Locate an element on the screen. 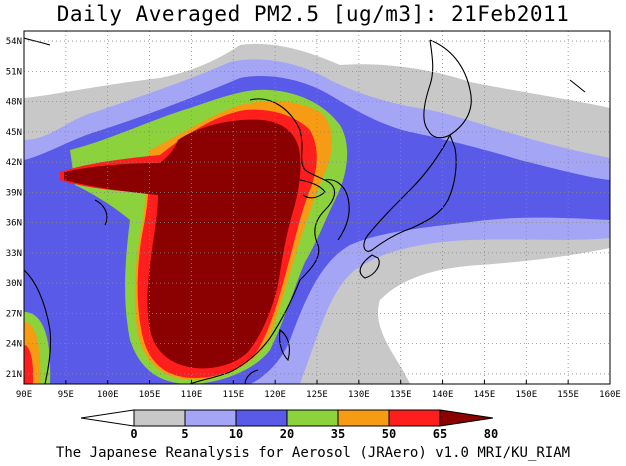 The height and width of the screenshot is (466, 626). colorbar-label: 5 is located at coordinates (184, 434).